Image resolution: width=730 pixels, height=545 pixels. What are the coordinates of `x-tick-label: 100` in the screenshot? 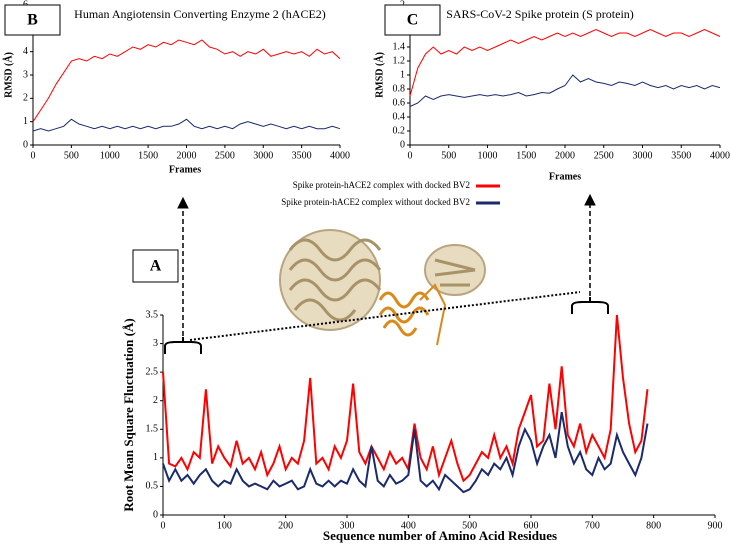 It's located at (224, 525).